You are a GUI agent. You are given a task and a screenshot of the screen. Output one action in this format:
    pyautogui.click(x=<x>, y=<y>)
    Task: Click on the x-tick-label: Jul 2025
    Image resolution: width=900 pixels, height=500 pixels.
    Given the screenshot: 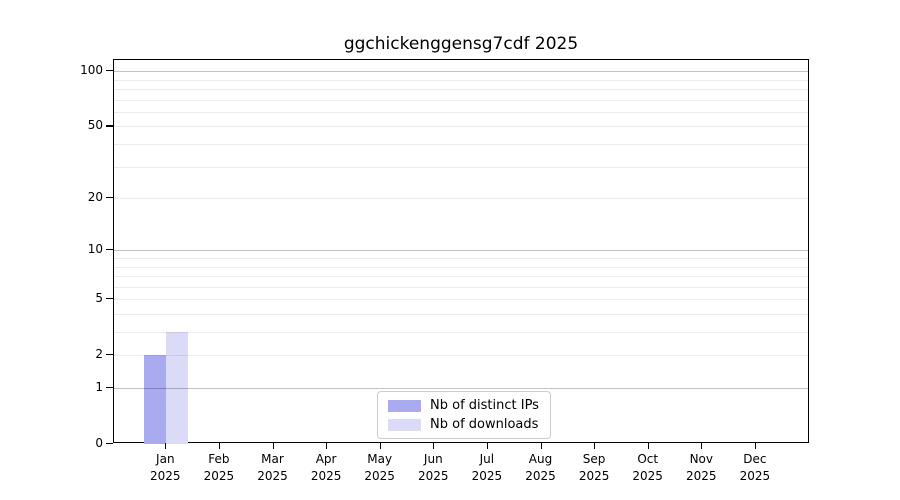 What is the action you would take?
    pyautogui.click(x=487, y=467)
    